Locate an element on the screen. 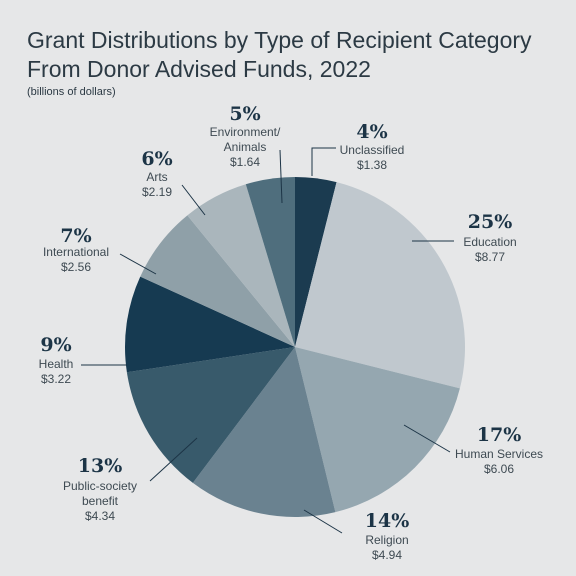  percent-label-unclassified: 4% is located at coordinates (371, 132).